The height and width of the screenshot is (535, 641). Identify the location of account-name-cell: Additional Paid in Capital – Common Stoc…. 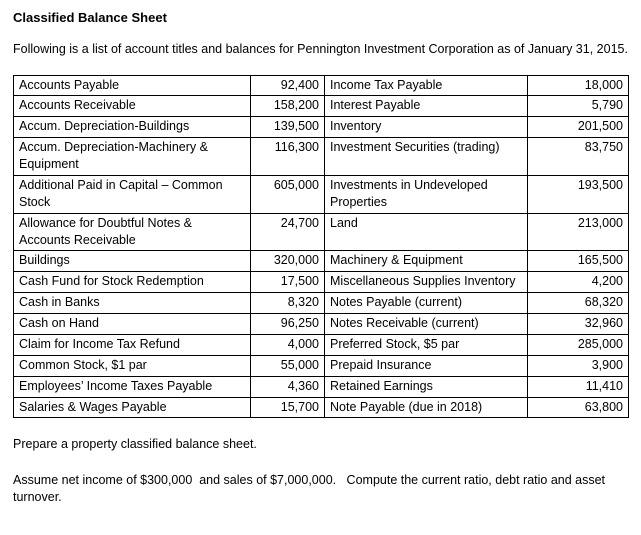
(132, 194).